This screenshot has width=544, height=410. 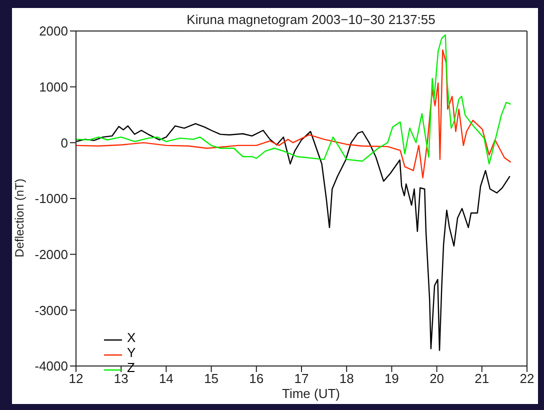 I want to click on x-tick-label: 17, so click(x=301, y=378).